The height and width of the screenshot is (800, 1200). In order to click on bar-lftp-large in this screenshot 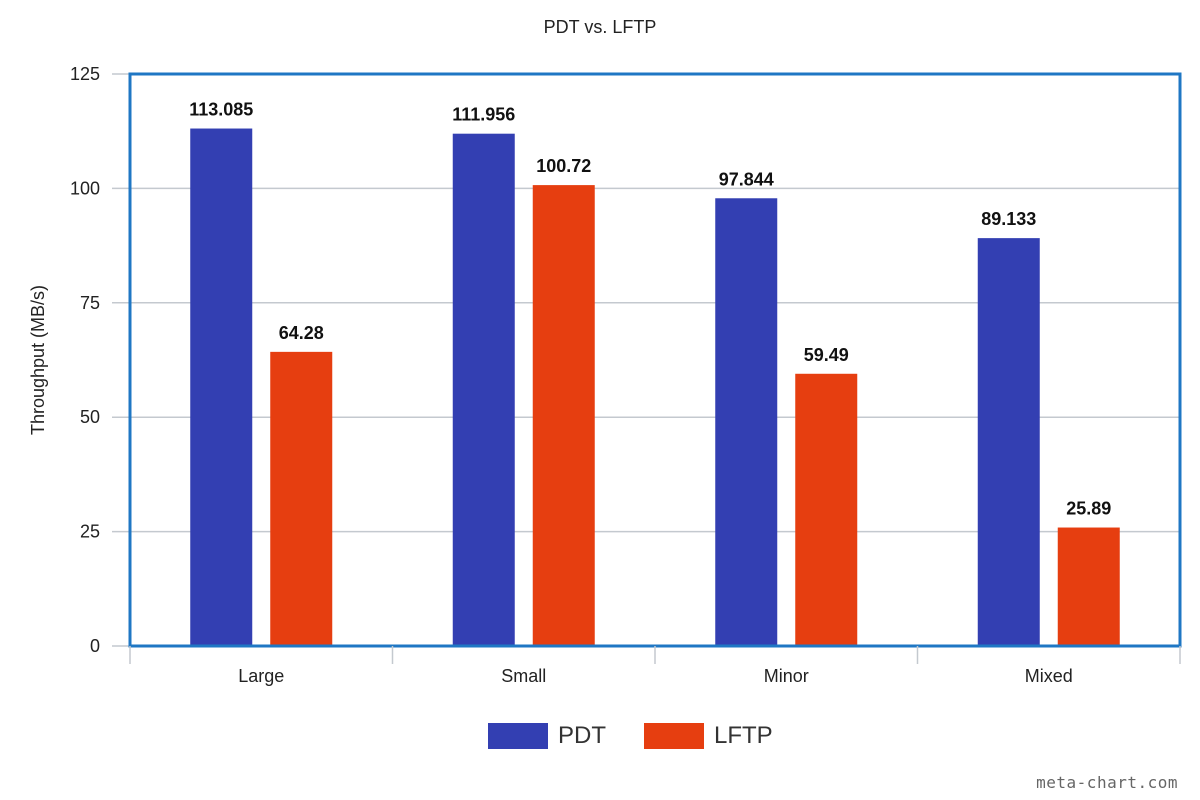, I will do `click(301, 498)`.